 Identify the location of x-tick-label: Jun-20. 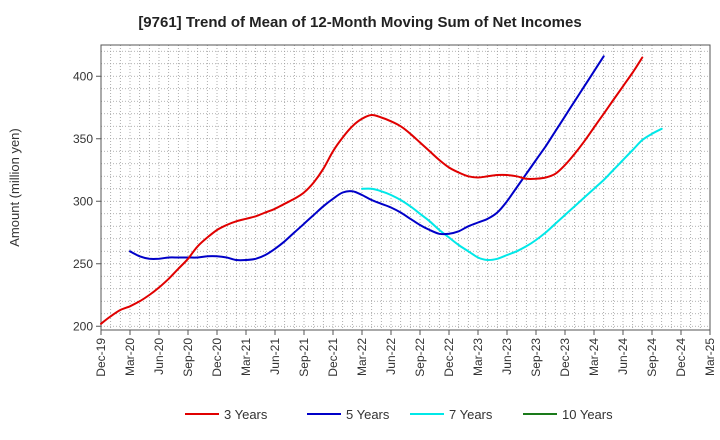
(159, 356).